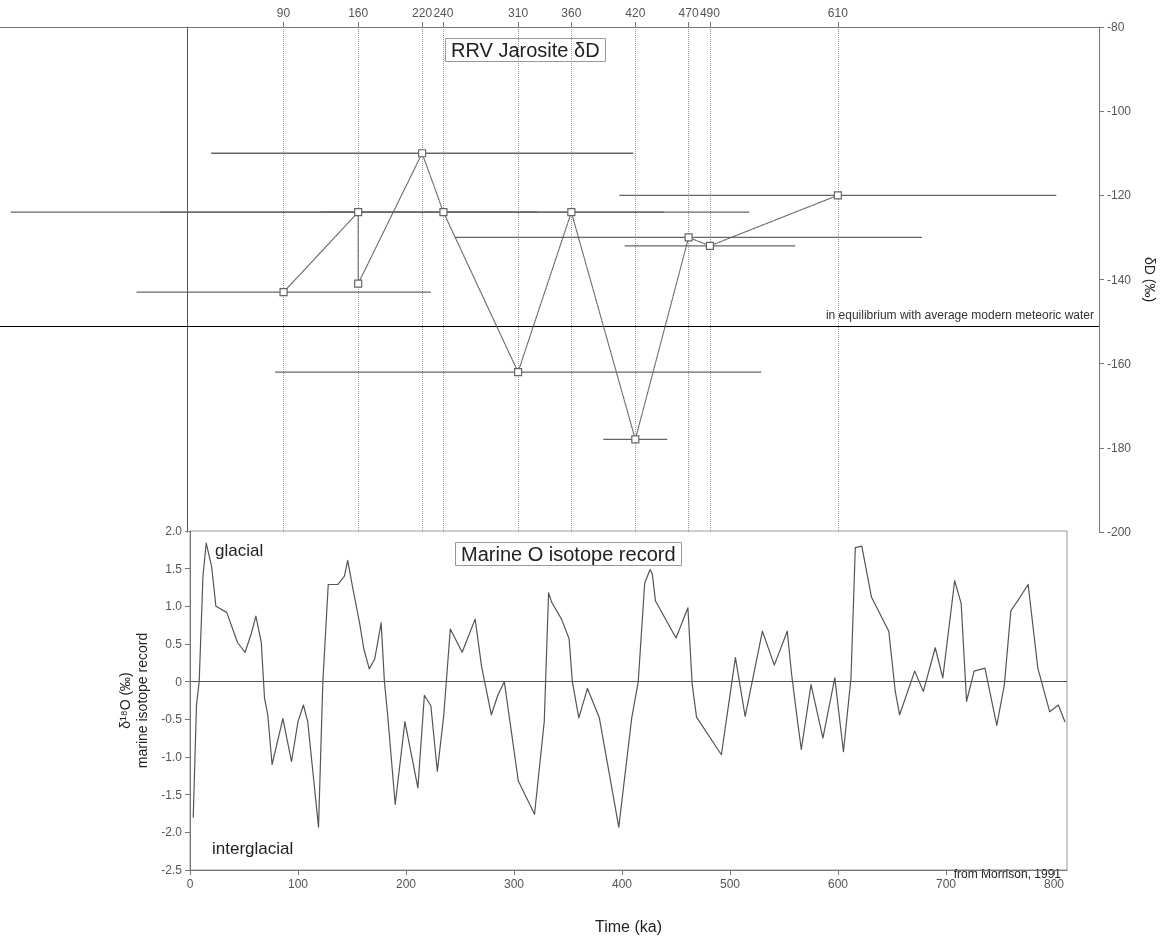 The height and width of the screenshot is (945, 1169). I want to click on x-tick-label: 360, so click(571, 13).